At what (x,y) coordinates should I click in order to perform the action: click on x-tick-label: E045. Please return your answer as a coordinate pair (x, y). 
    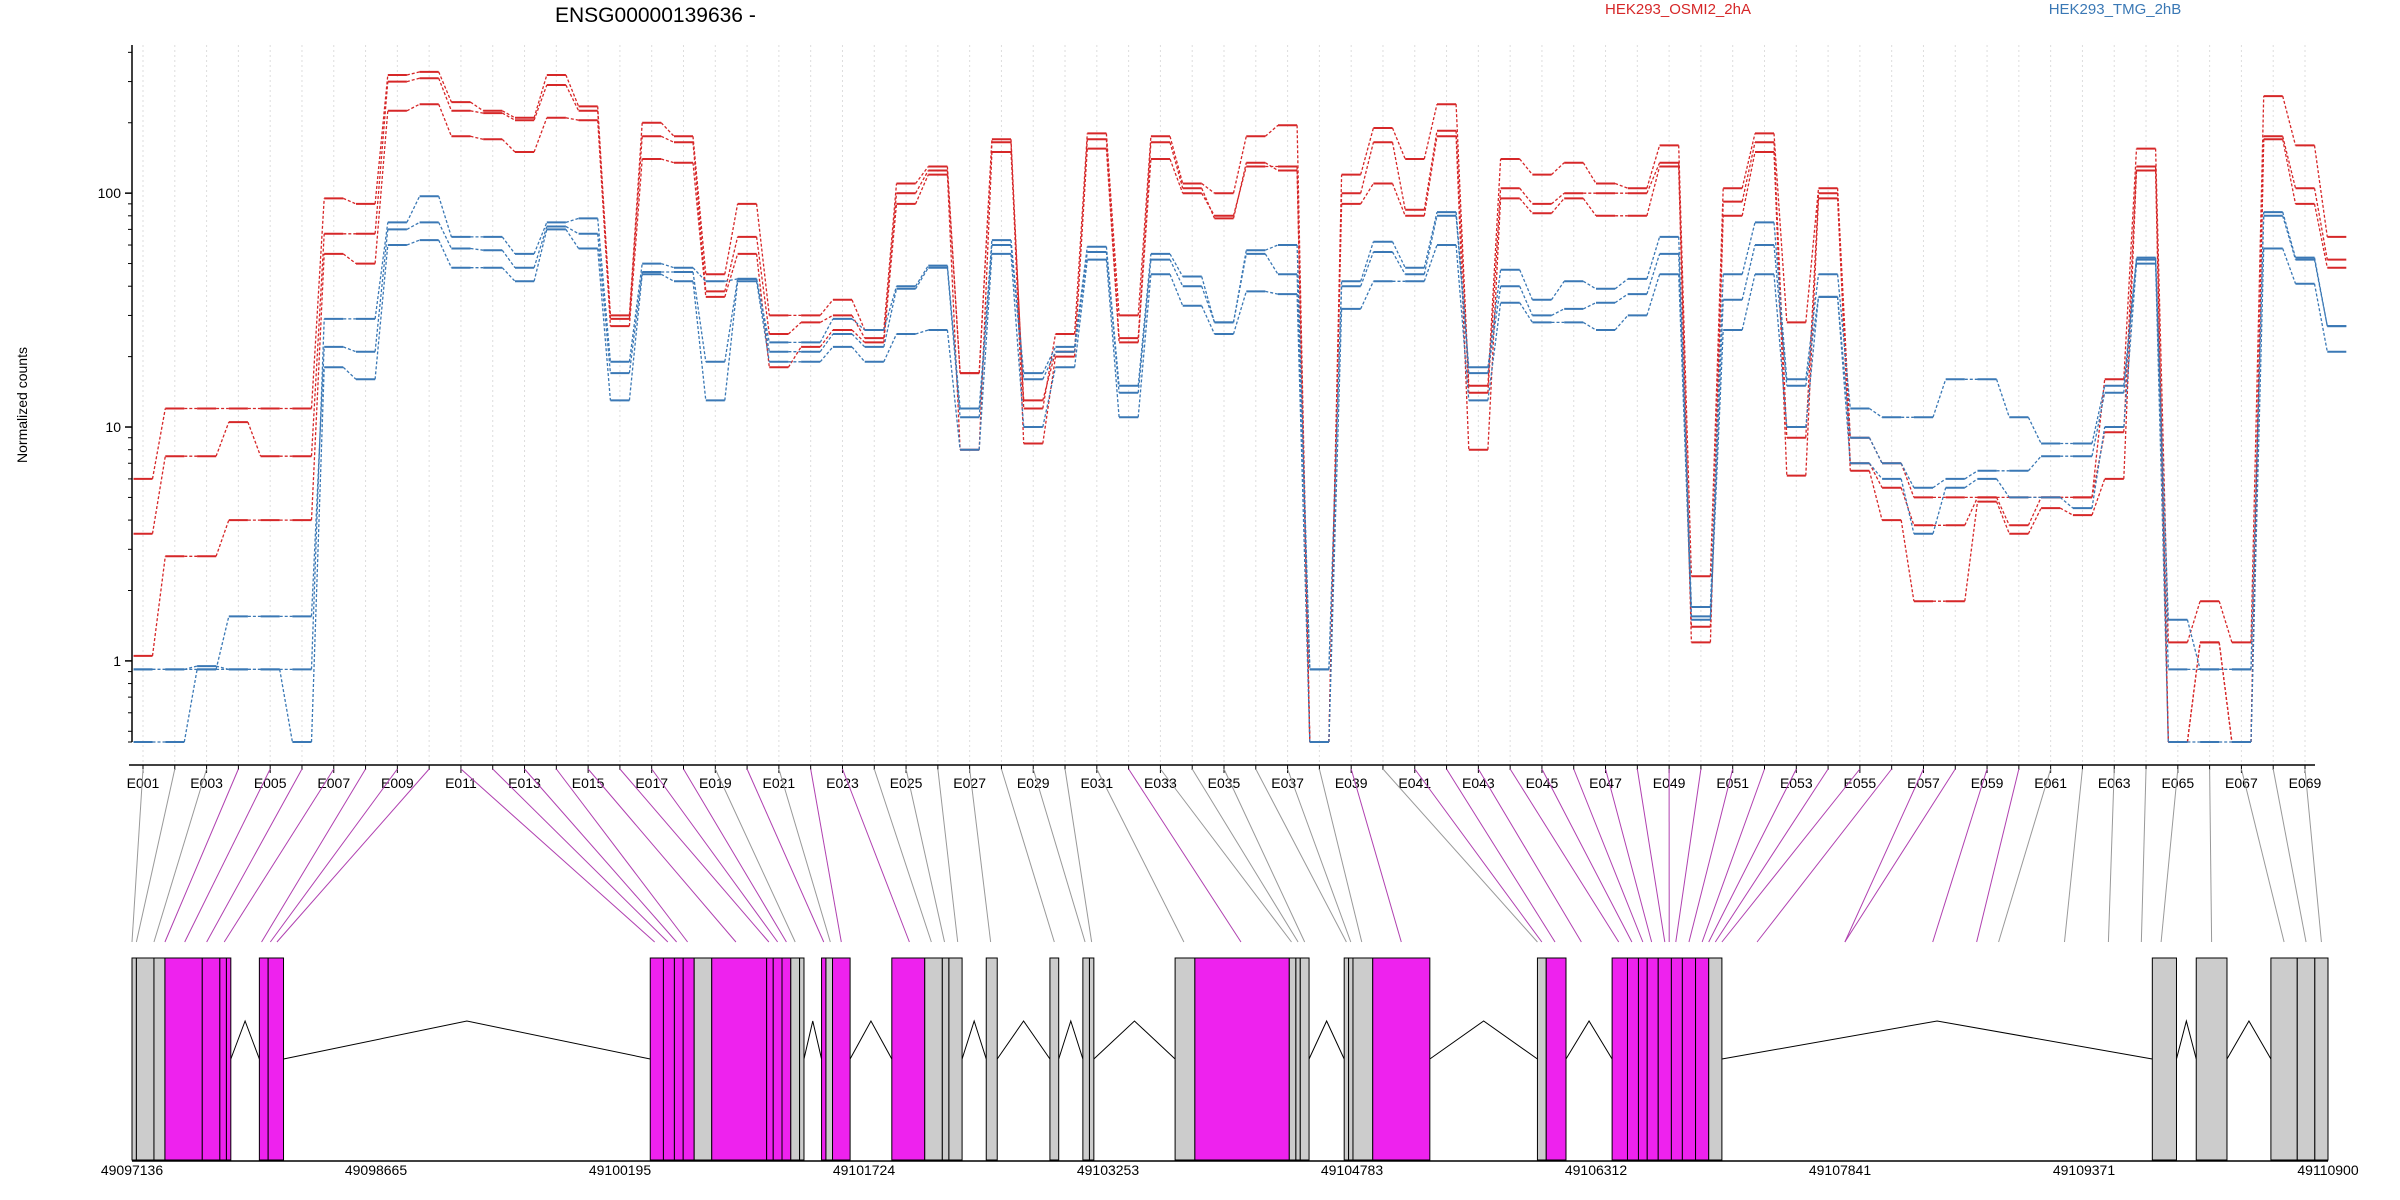
    Looking at the image, I should click on (1542, 783).